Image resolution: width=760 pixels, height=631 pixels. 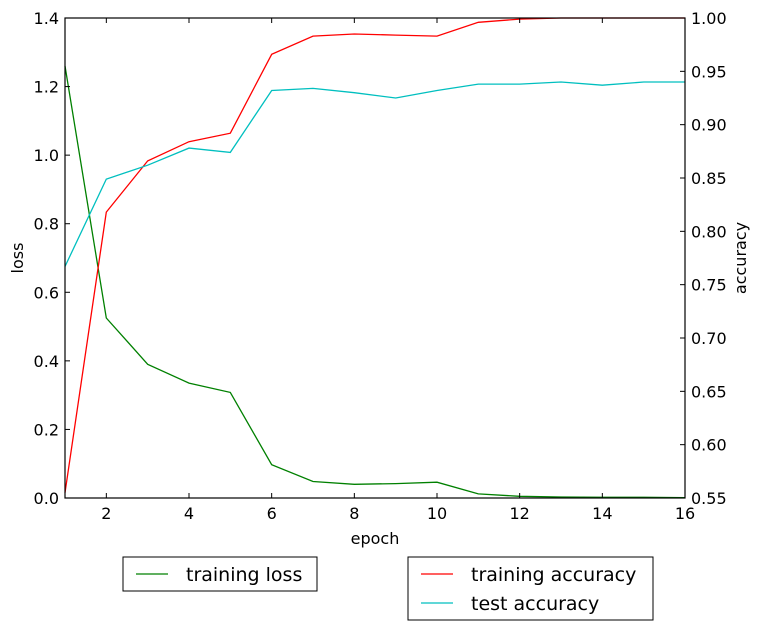 What do you see at coordinates (244, 575) in the screenshot?
I see `legend-label: training loss` at bounding box center [244, 575].